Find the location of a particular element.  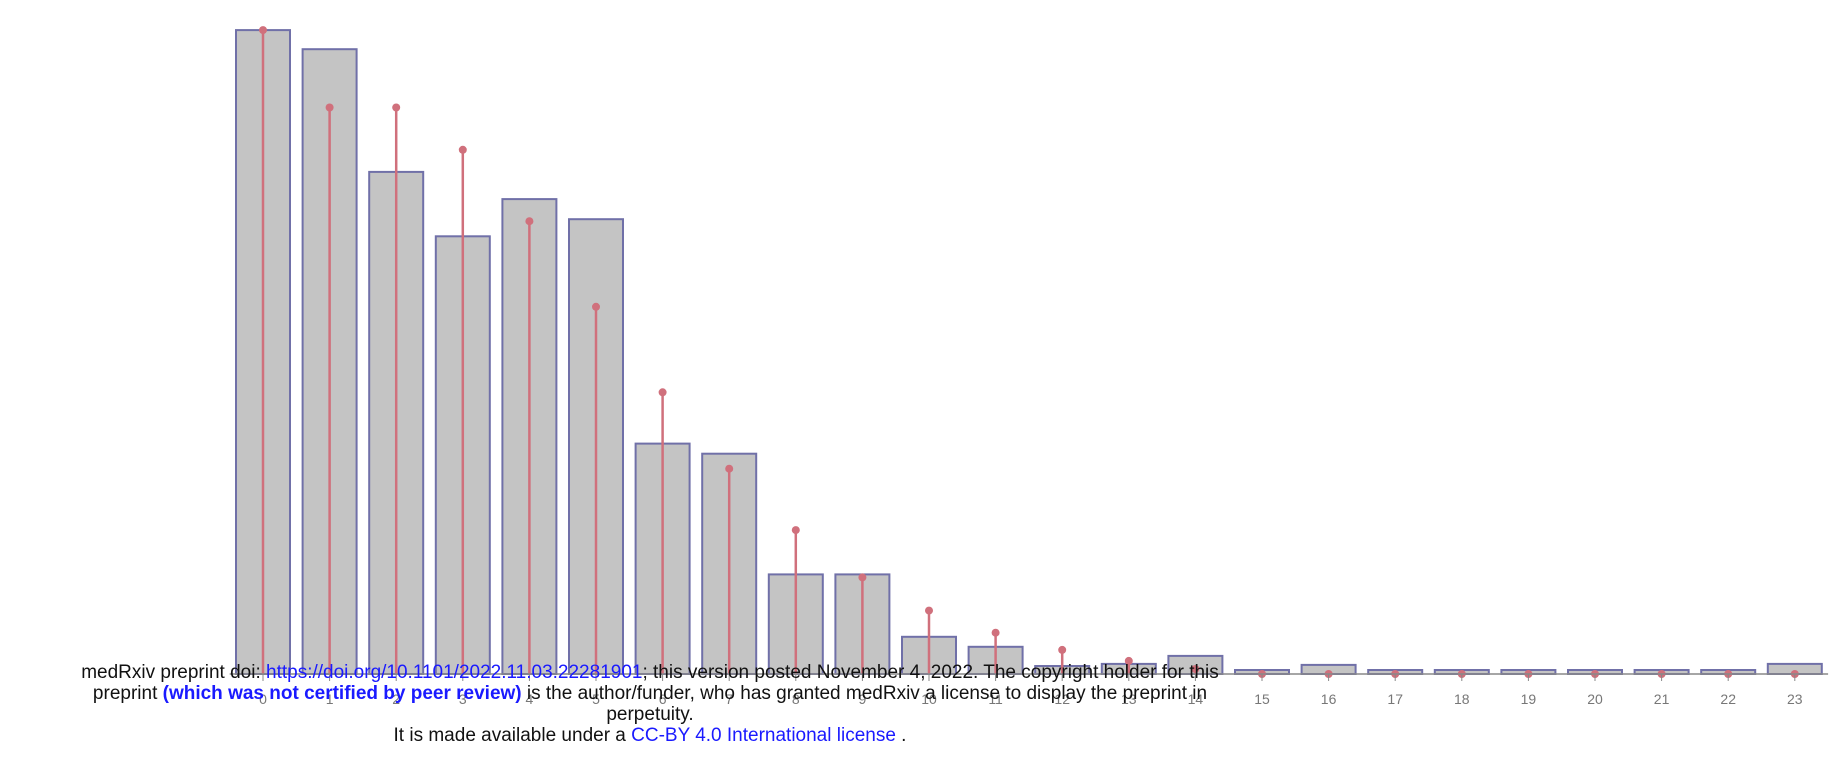

x-tick-label-21: 21 is located at coordinates (1662, 699).